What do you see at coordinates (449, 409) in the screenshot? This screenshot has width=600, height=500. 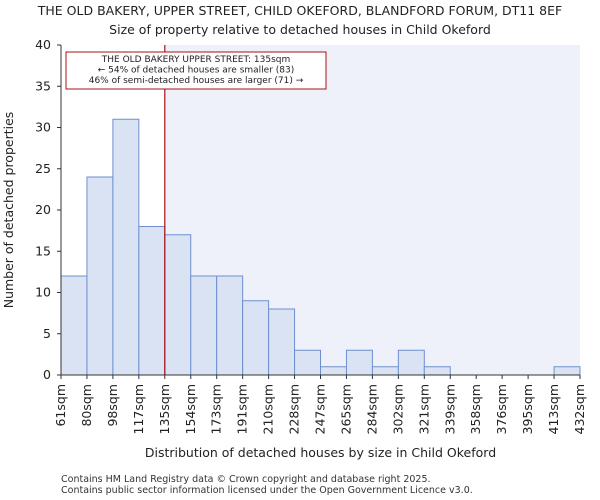 I see `x-tick-label: 339sqm` at bounding box center [449, 409].